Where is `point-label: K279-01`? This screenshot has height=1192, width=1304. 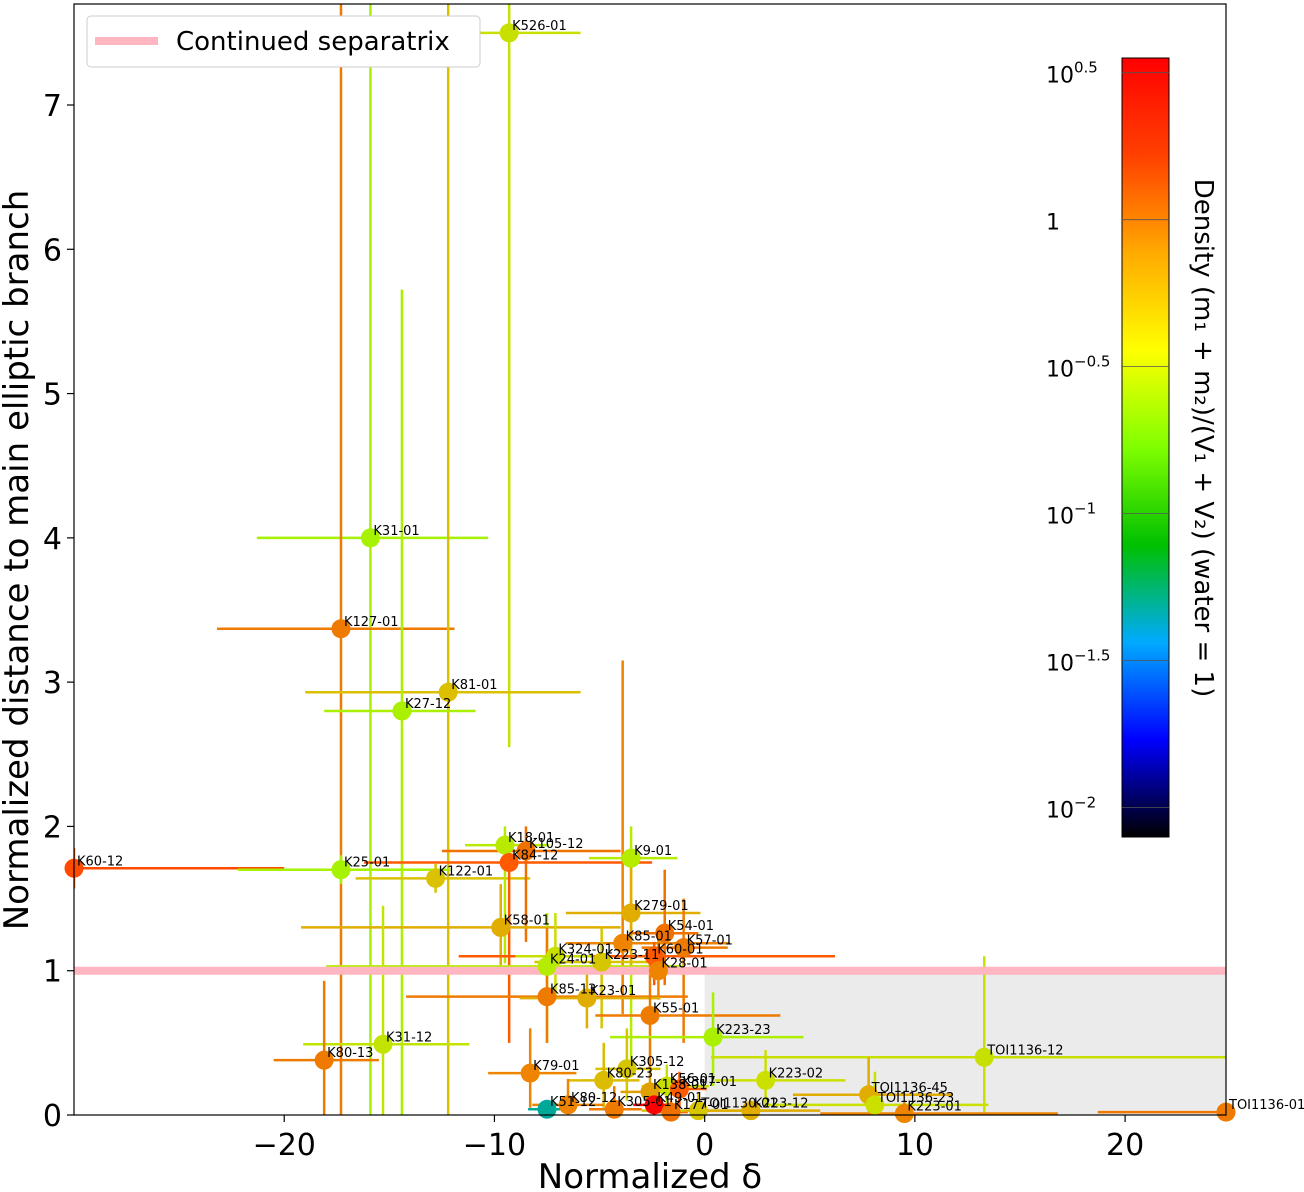
point-label: K279-01 is located at coordinates (661, 906).